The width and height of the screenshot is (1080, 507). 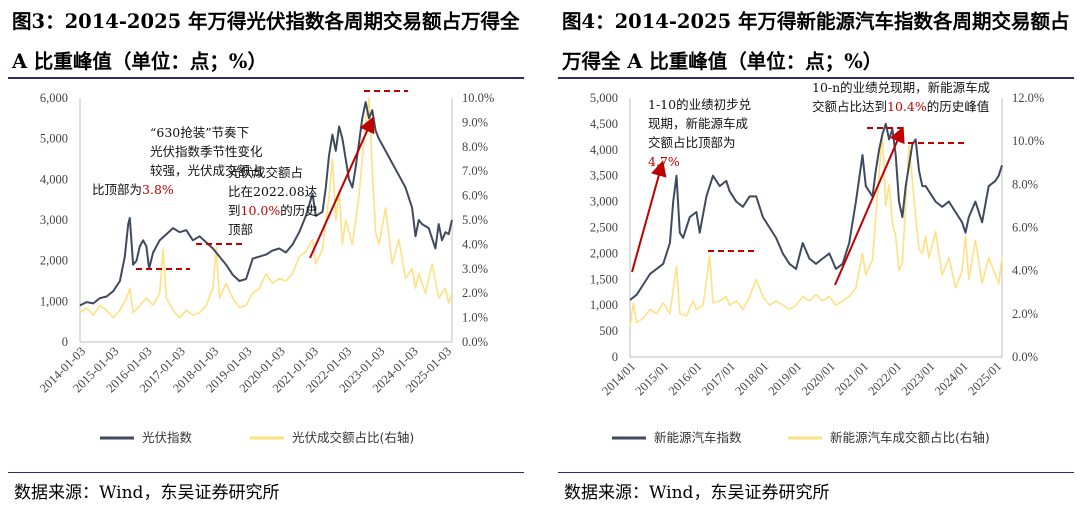 I want to click on x-tick-label: 2016/01, so click(x=685, y=378).